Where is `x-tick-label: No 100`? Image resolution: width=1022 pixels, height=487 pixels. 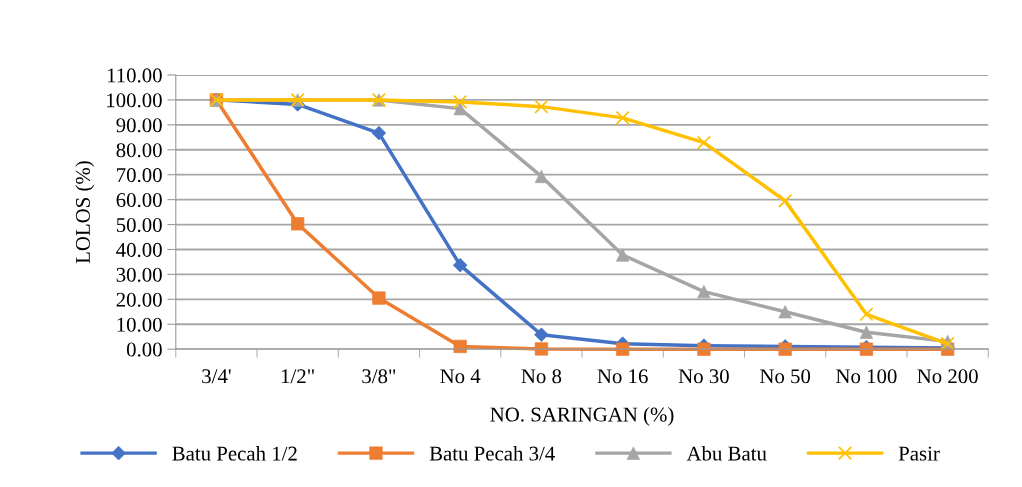
x-tick-label: No 100 is located at coordinates (866, 376).